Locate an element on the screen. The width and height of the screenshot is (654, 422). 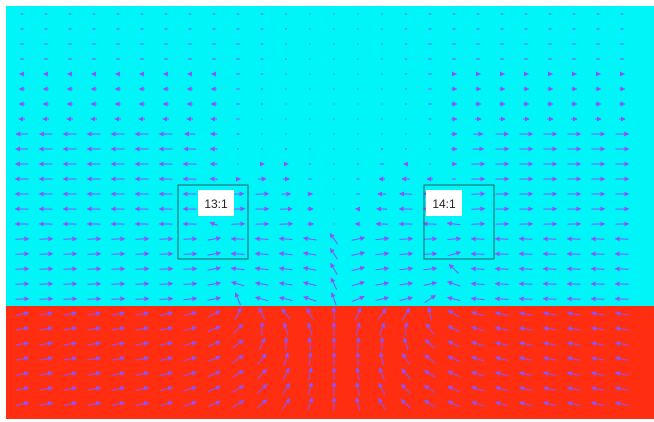
source-box-left is located at coordinates (213, 222).